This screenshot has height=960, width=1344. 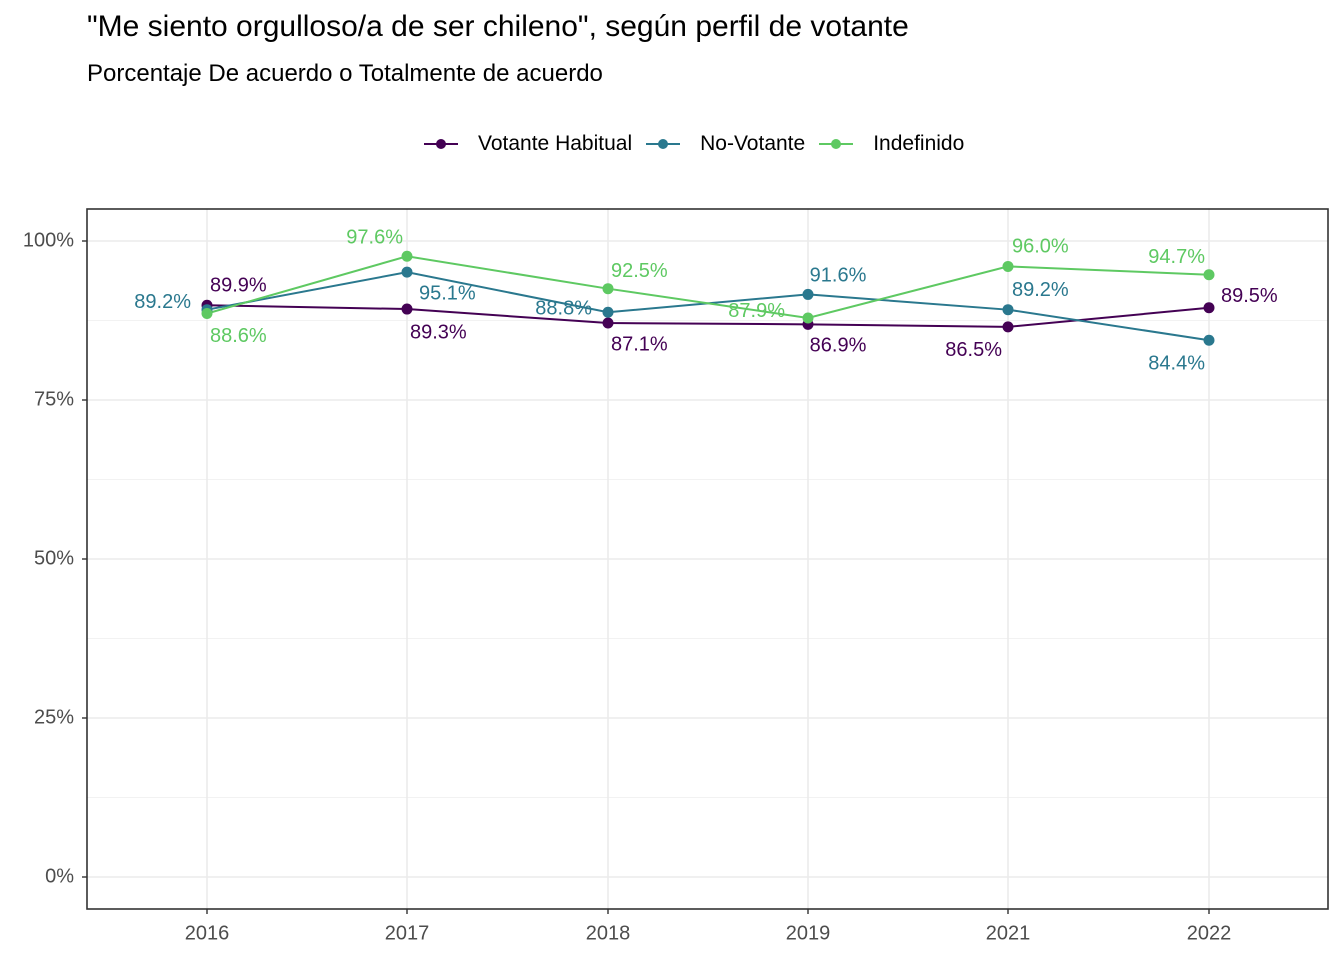 I want to click on x-tick-label: 2021, so click(x=1008, y=933).